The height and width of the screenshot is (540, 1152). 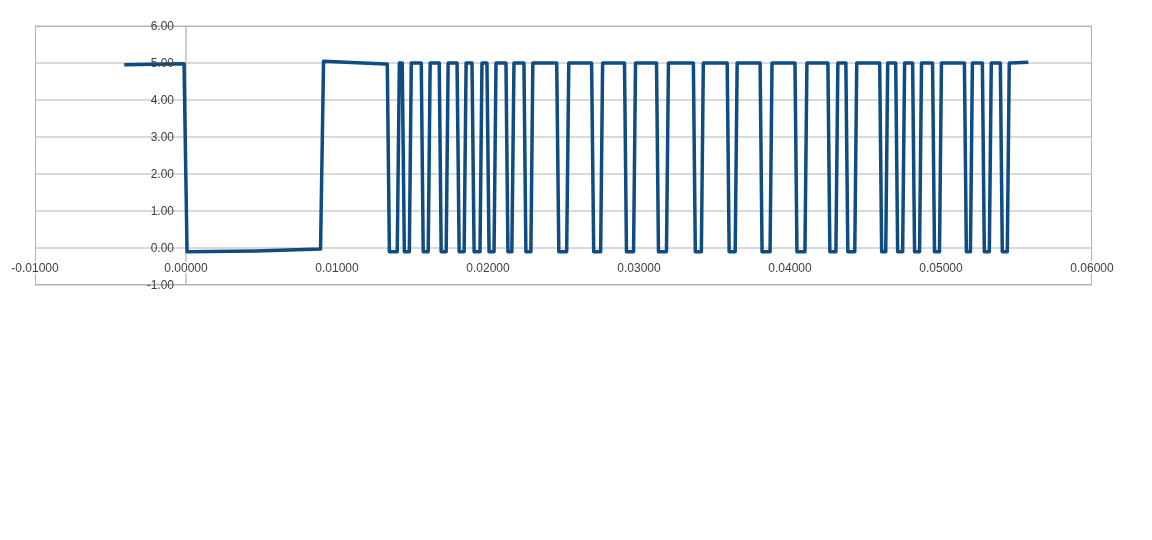 What do you see at coordinates (162, 26) in the screenshot?
I see `y-tick-label: 6.00` at bounding box center [162, 26].